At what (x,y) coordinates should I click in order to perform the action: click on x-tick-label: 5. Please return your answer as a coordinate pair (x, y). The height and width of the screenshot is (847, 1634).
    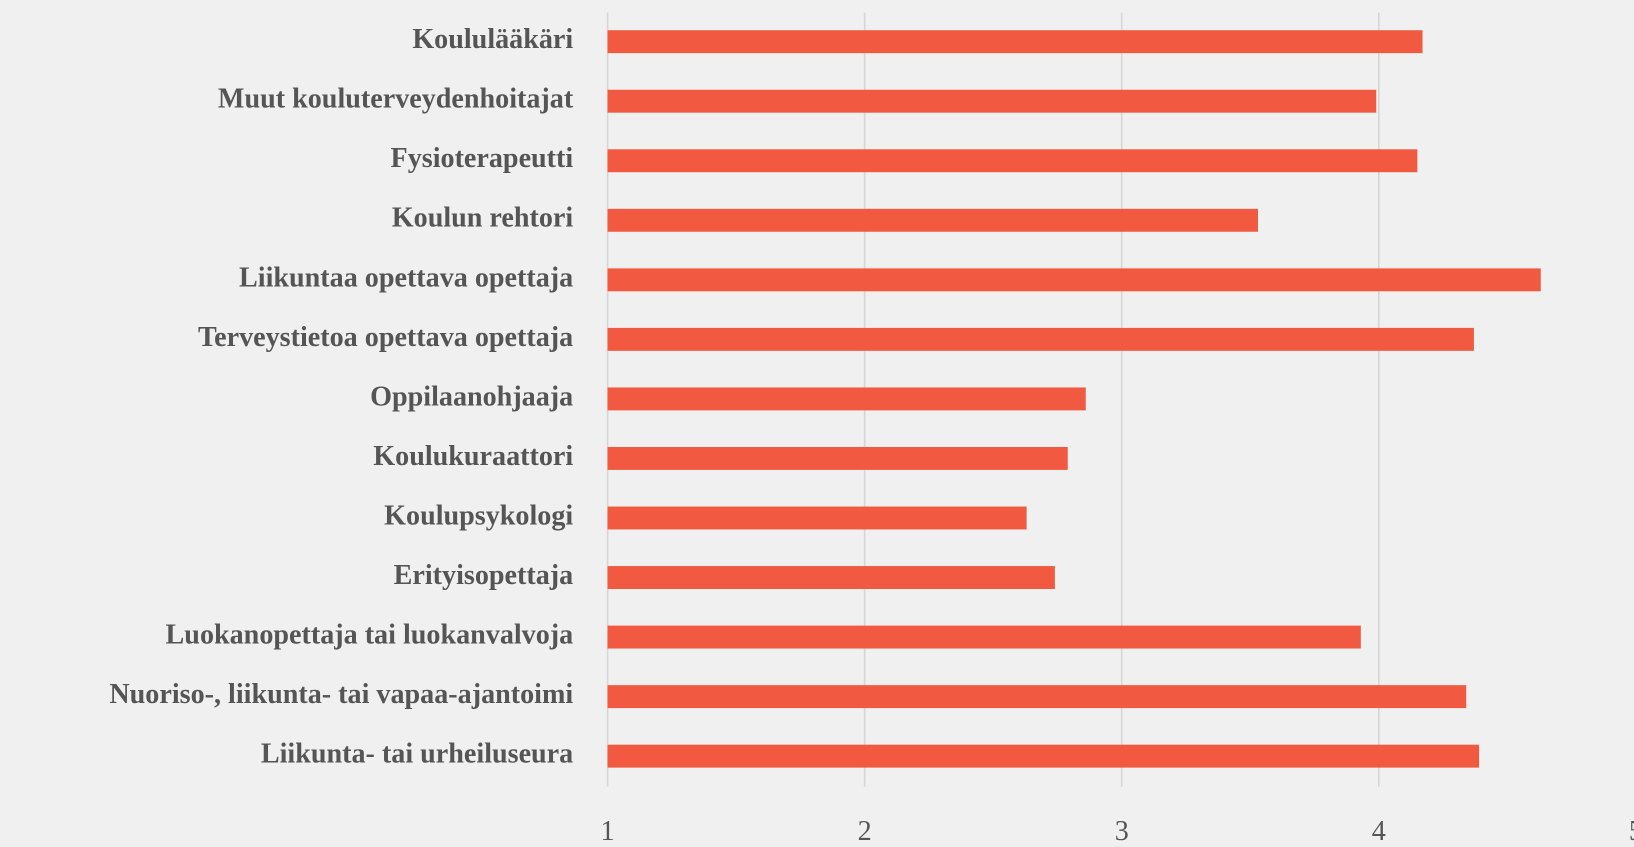
    Looking at the image, I should click on (1631, 831).